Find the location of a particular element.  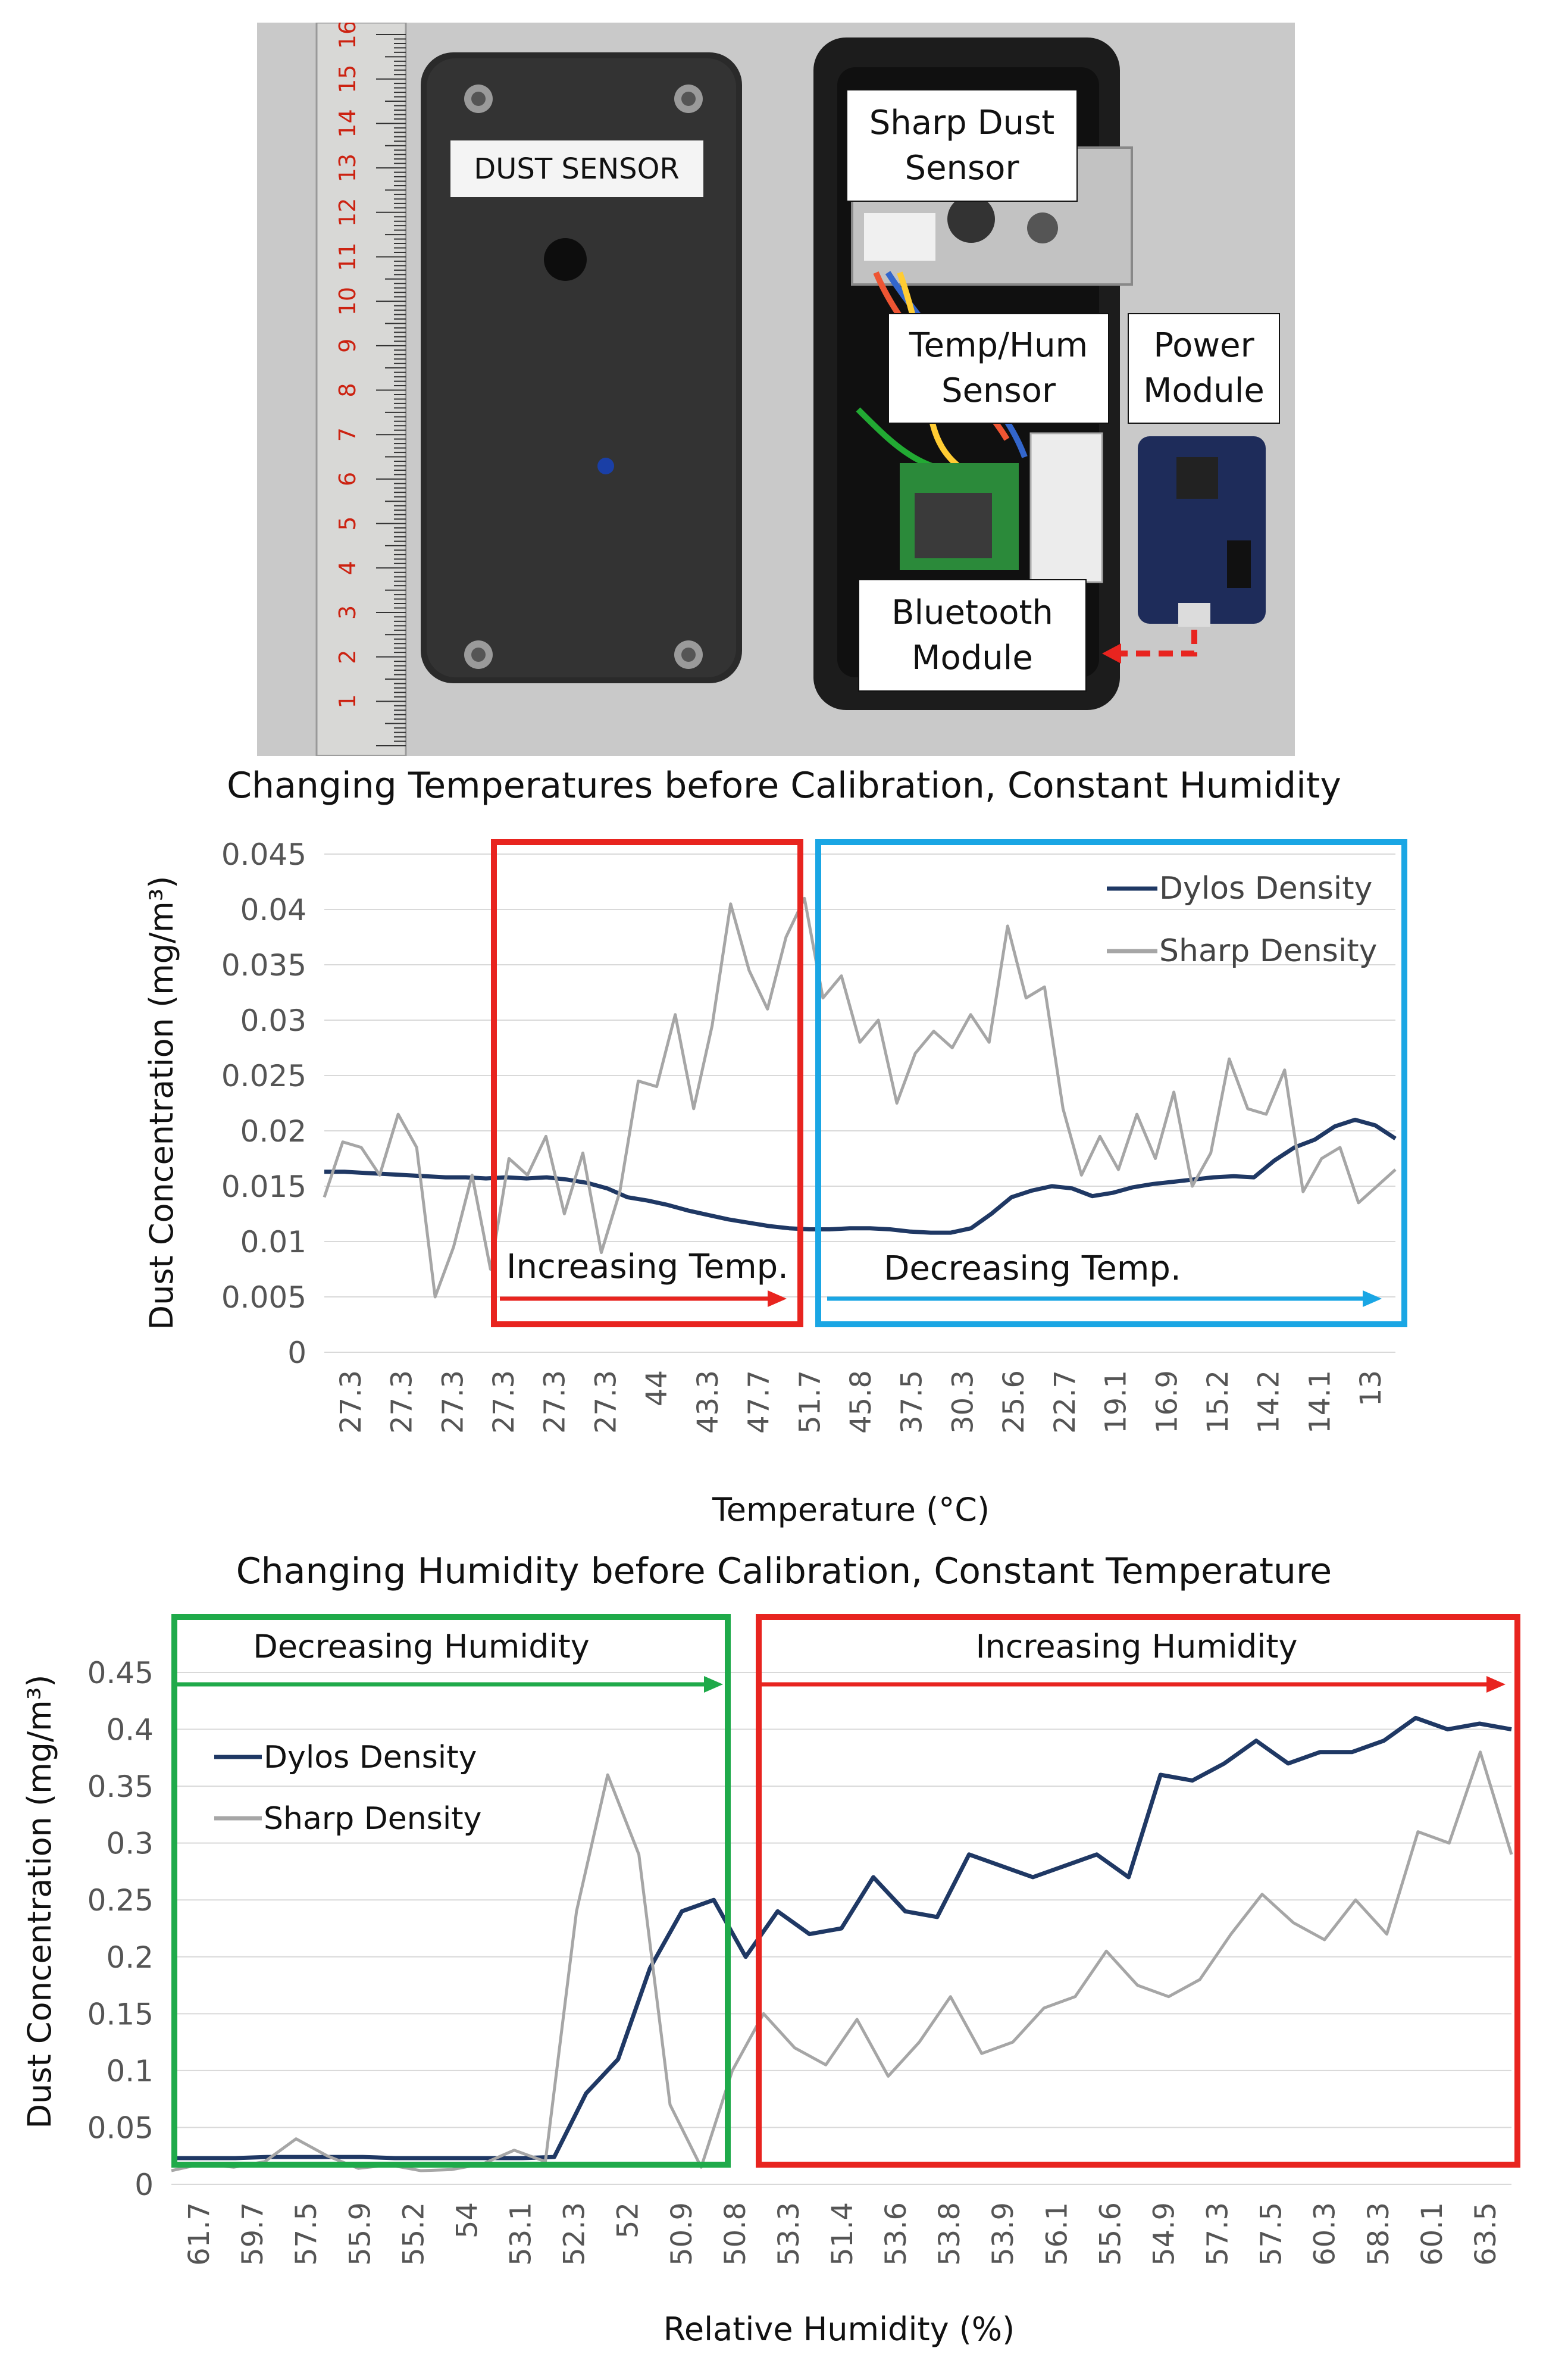

ruler-number: 3 is located at coordinates (348, 612).